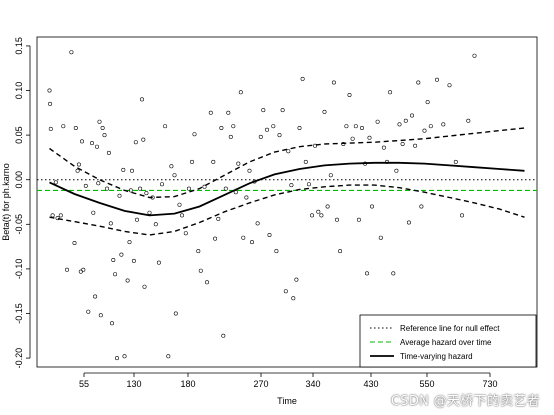  What do you see at coordinates (19, 91) in the screenshot?
I see `y-tick-label: 0.10` at bounding box center [19, 91].